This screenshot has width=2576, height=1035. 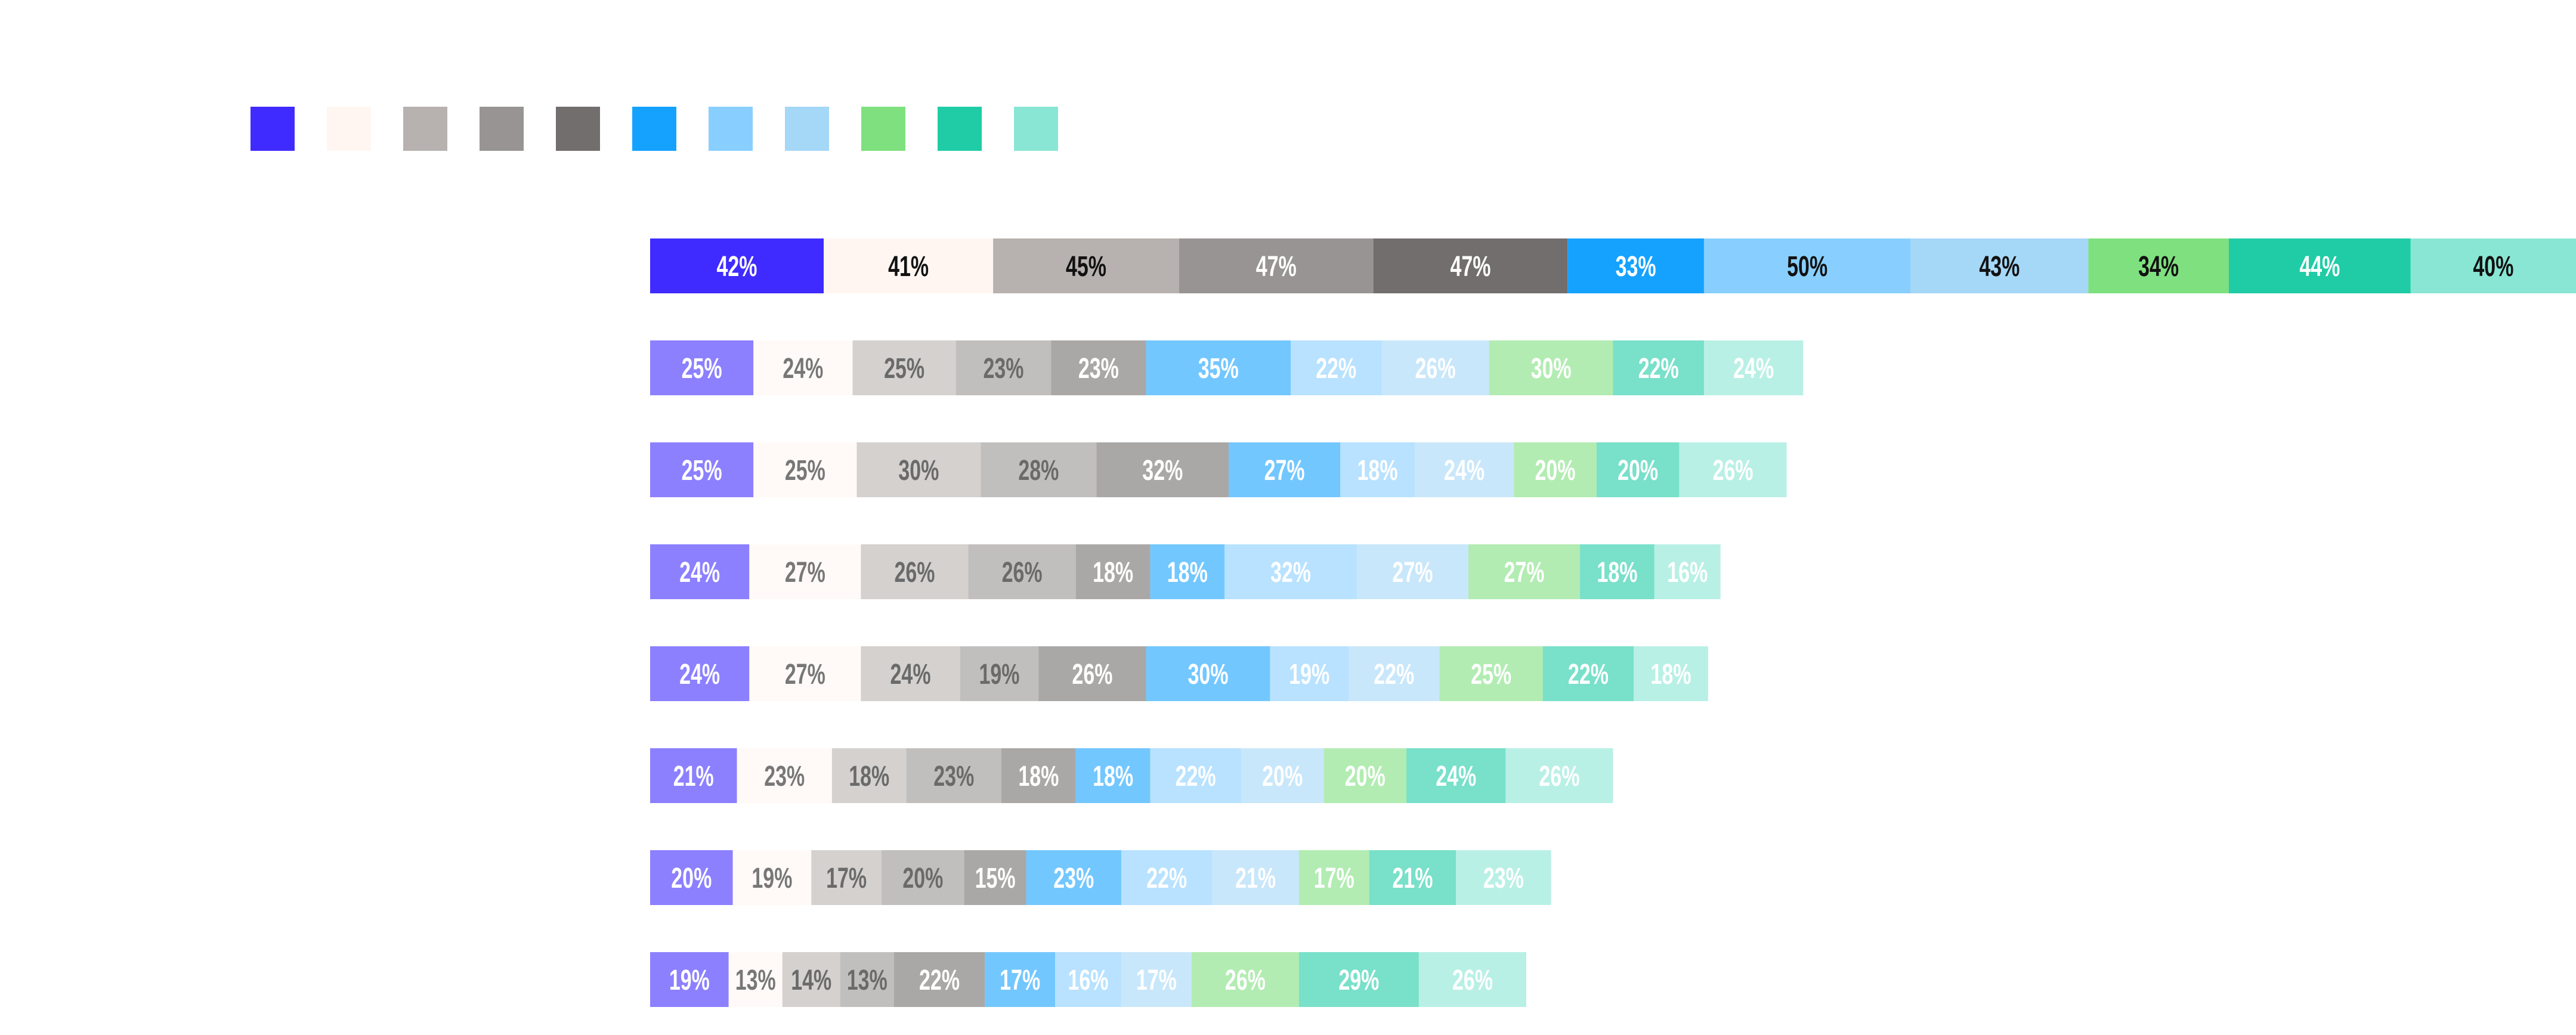 I want to click on data-label: 41%, so click(x=908, y=267).